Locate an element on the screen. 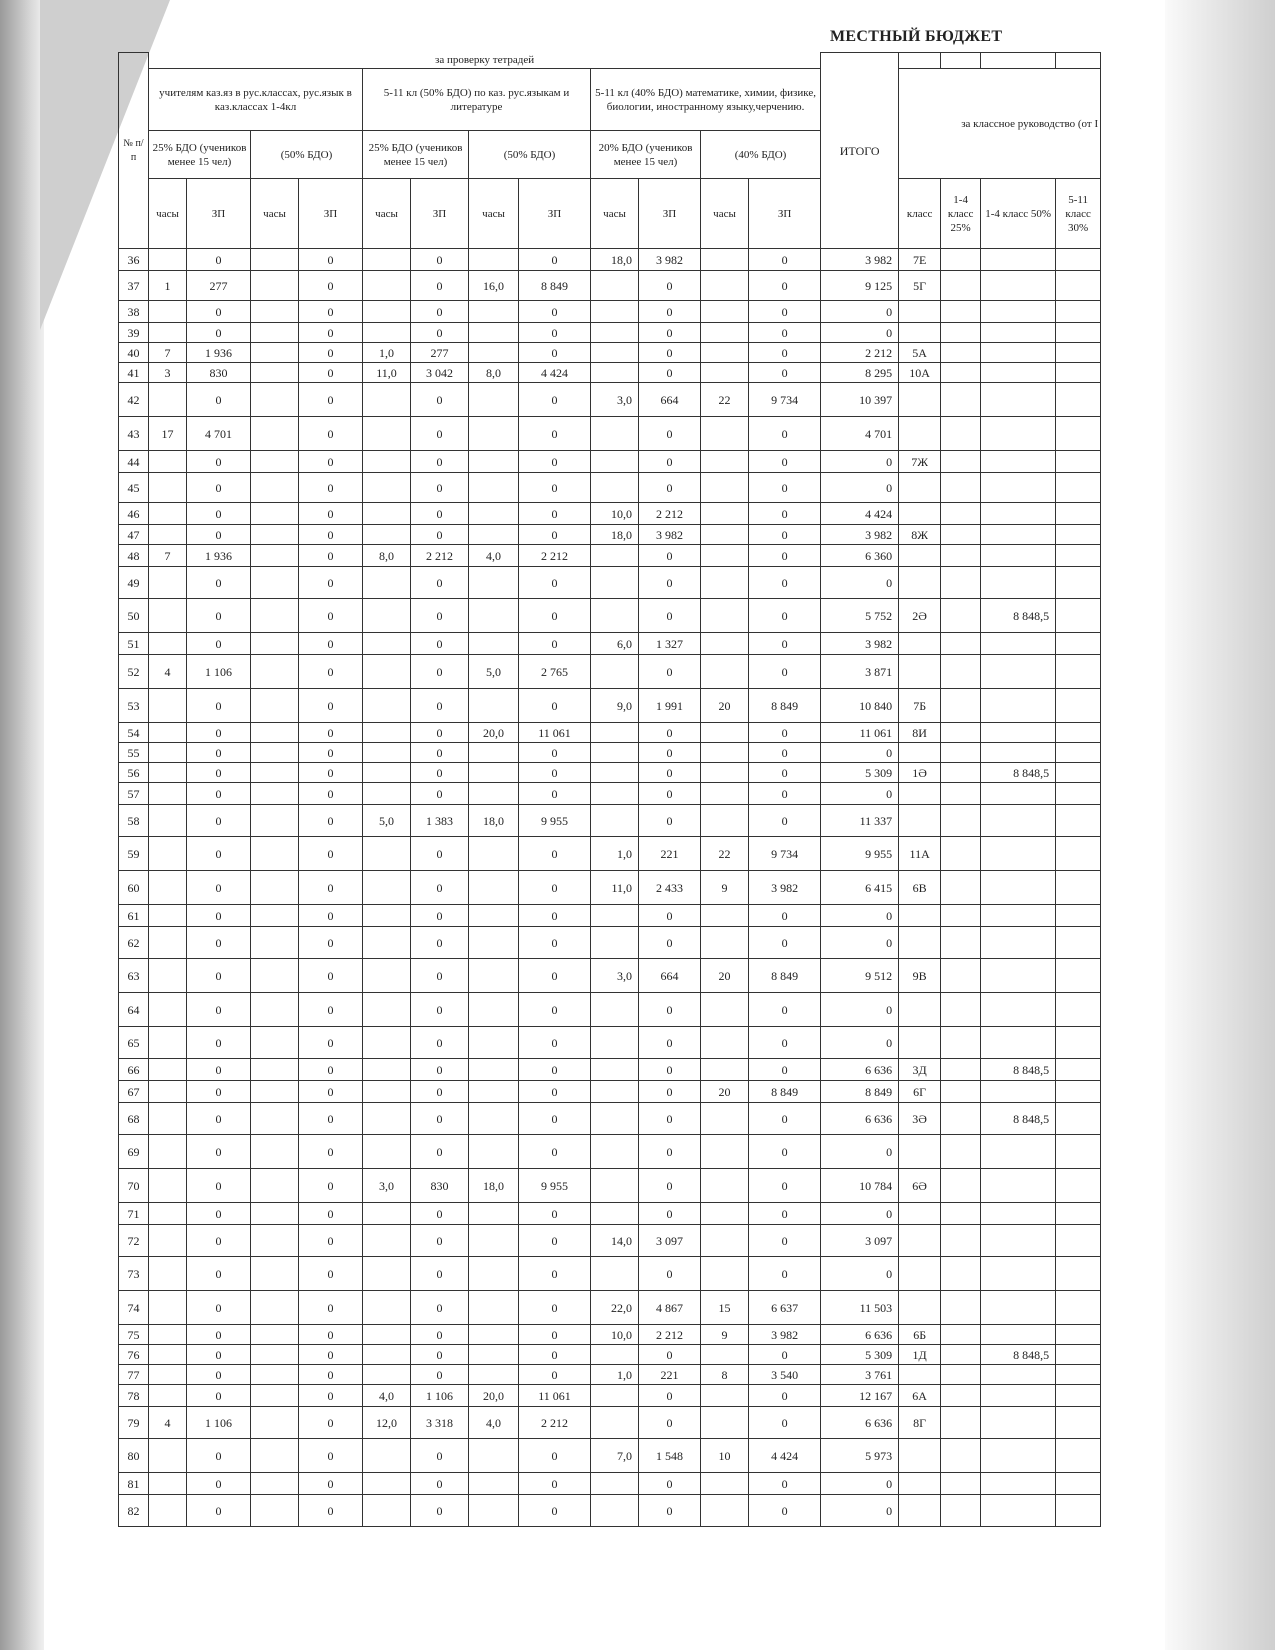 The height and width of the screenshot is (1650, 1275). row-number: 59 is located at coordinates (133, 853).